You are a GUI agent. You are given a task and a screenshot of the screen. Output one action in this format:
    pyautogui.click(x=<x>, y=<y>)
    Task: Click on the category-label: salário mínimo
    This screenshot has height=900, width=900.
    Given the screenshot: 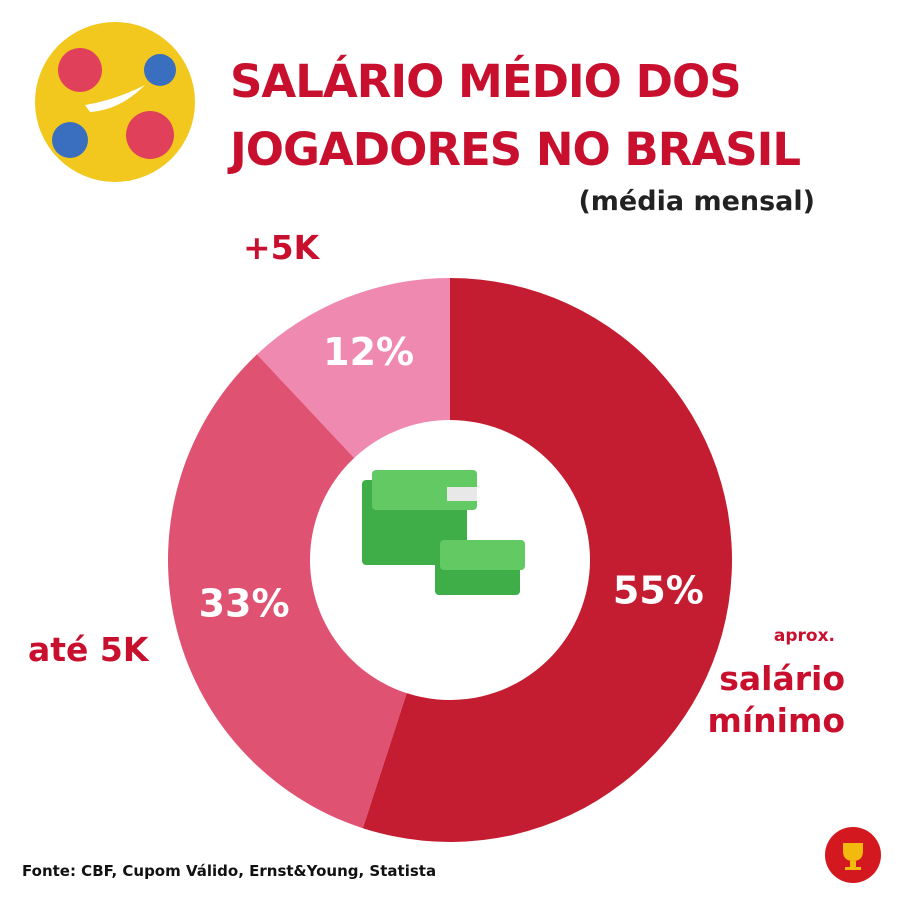 What is the action you would take?
    pyautogui.click(x=776, y=699)
    